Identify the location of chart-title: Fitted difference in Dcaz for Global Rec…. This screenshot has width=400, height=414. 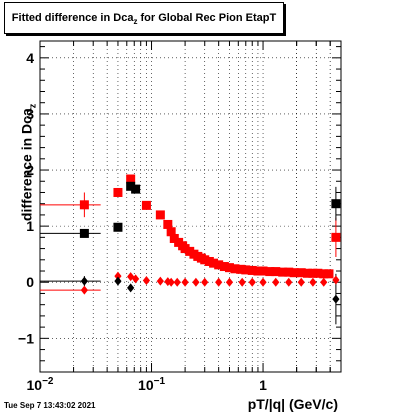
(144, 19).